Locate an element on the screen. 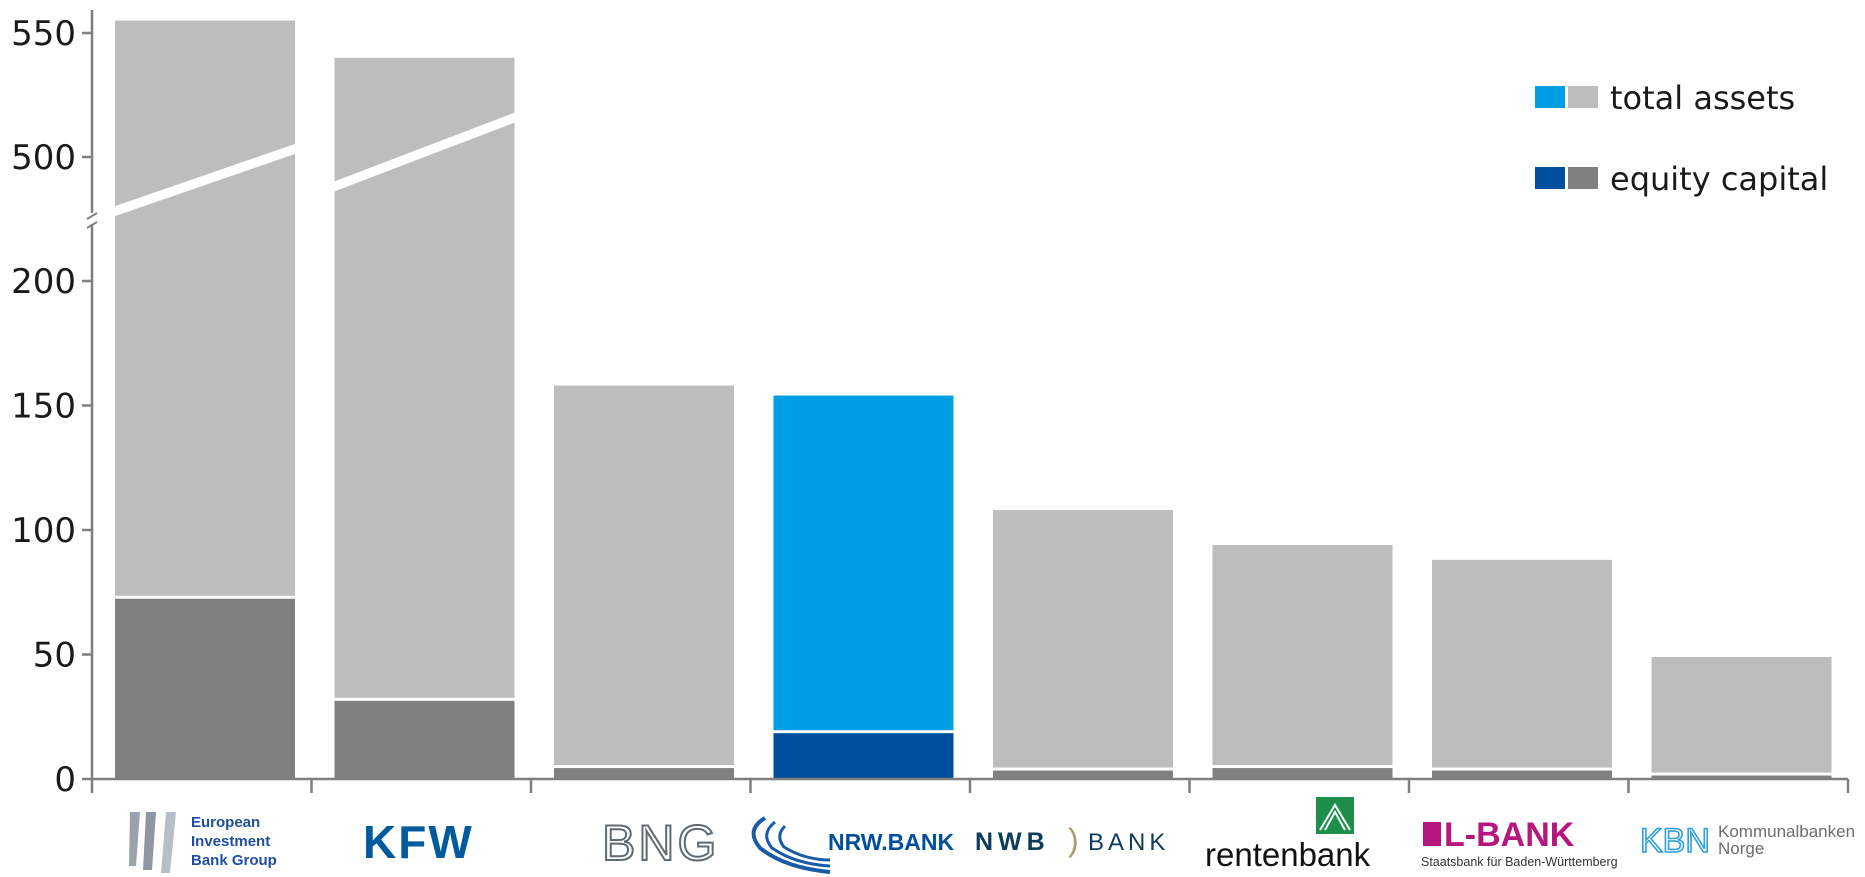 Image resolution: width=1865 pixels, height=877 pixels. logo-kbn-sub2: Norge is located at coordinates (1741, 848).